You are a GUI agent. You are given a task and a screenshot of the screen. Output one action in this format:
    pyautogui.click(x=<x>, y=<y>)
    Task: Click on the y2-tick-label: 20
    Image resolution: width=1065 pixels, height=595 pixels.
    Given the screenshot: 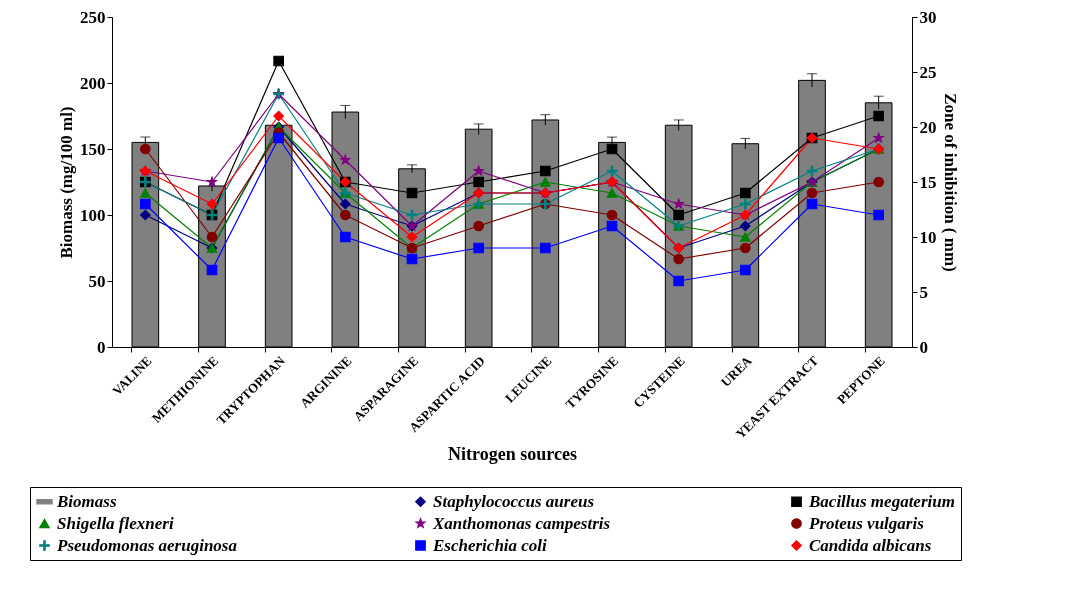 What is the action you would take?
    pyautogui.click(x=928, y=127)
    